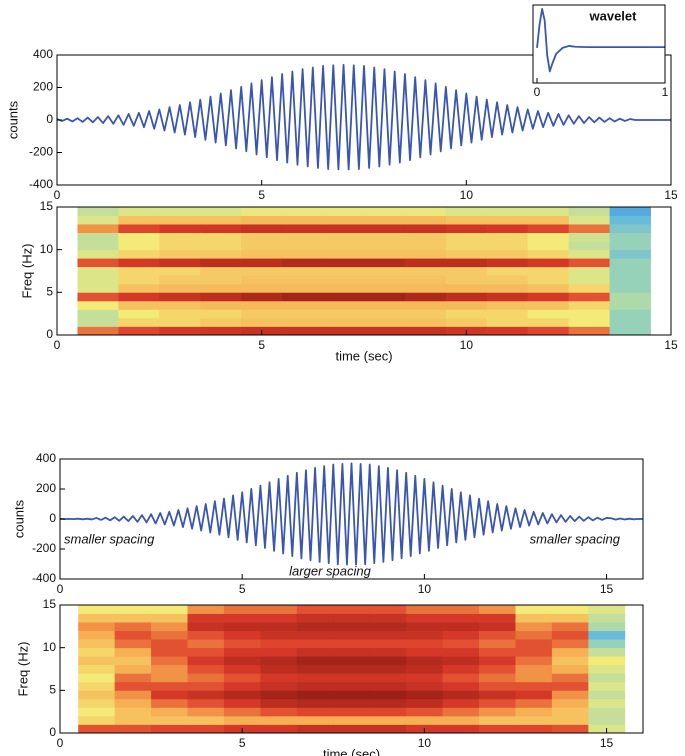 Image resolution: width=685 pixels, height=756 pixels. What do you see at coordinates (43, 54) in the screenshot?
I see `y-tick-label: 400` at bounding box center [43, 54].